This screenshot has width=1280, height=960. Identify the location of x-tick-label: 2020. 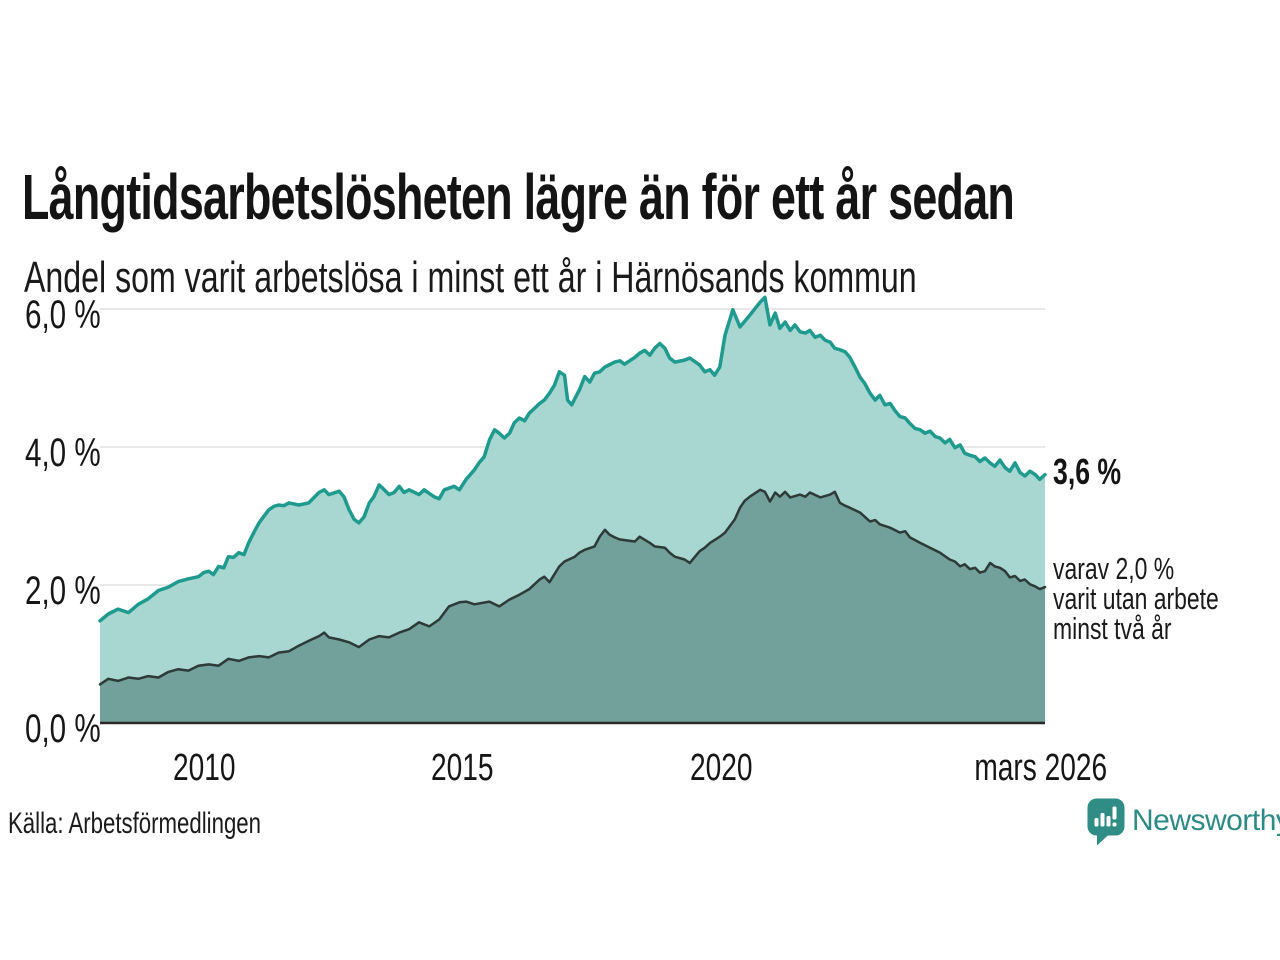
(721, 768).